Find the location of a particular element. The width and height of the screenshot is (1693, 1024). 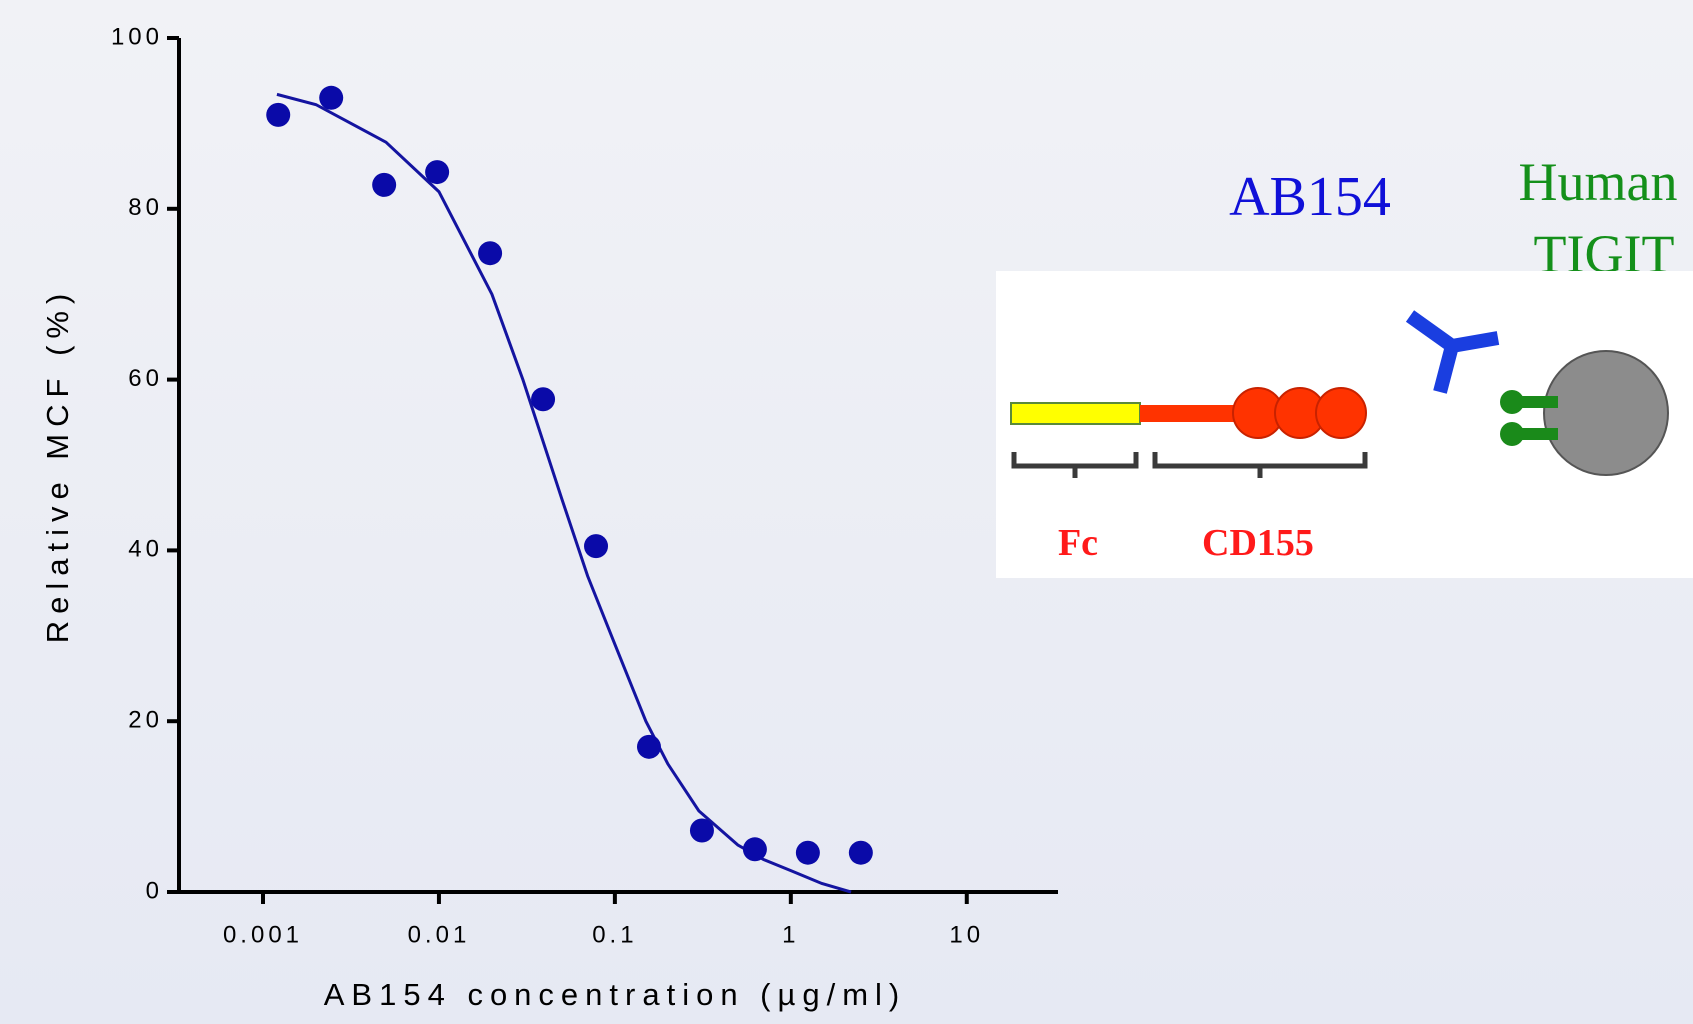

x-tick-label: 1 is located at coordinates (790, 934).